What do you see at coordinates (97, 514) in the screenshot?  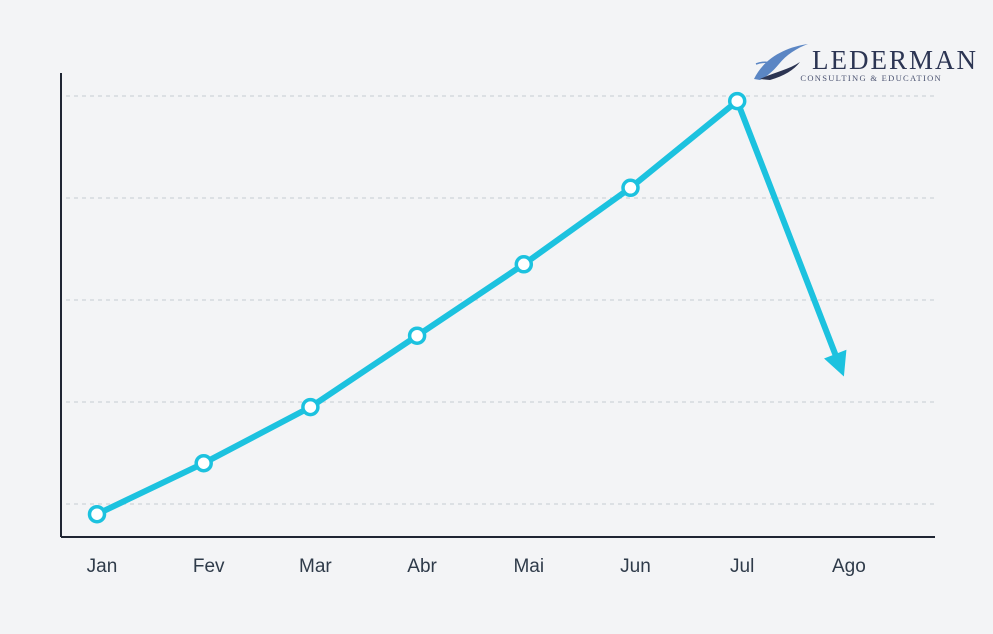 I see `data-point-jan` at bounding box center [97, 514].